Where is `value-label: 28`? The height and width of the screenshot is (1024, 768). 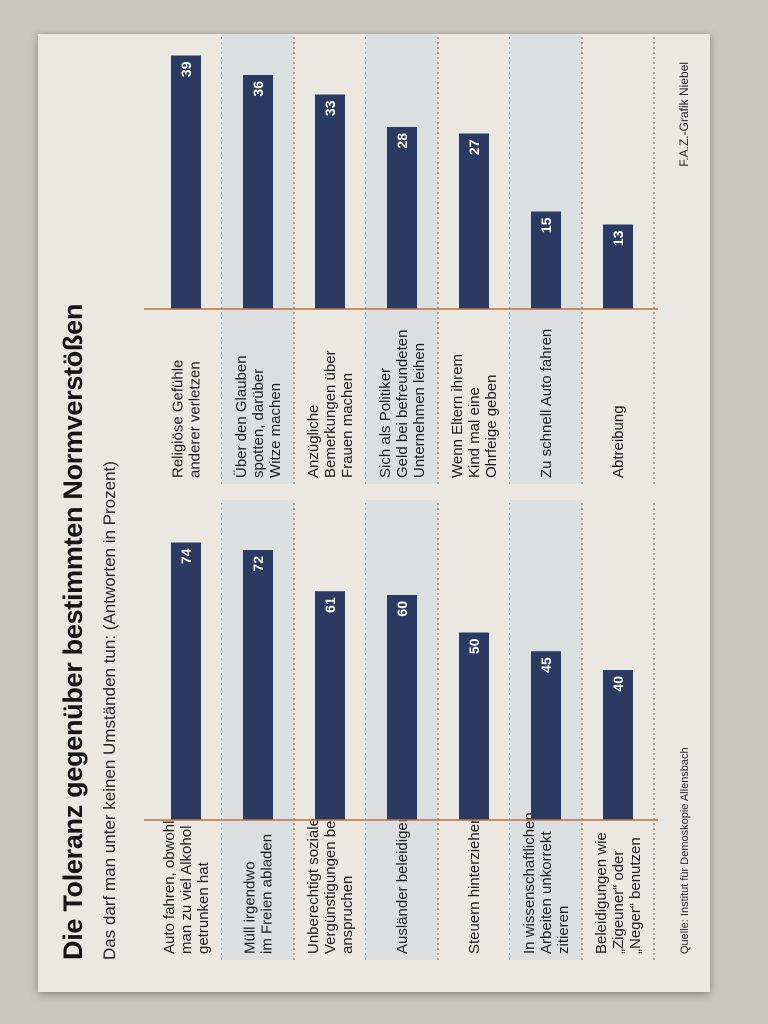
value-label: 28 is located at coordinates (402, 141).